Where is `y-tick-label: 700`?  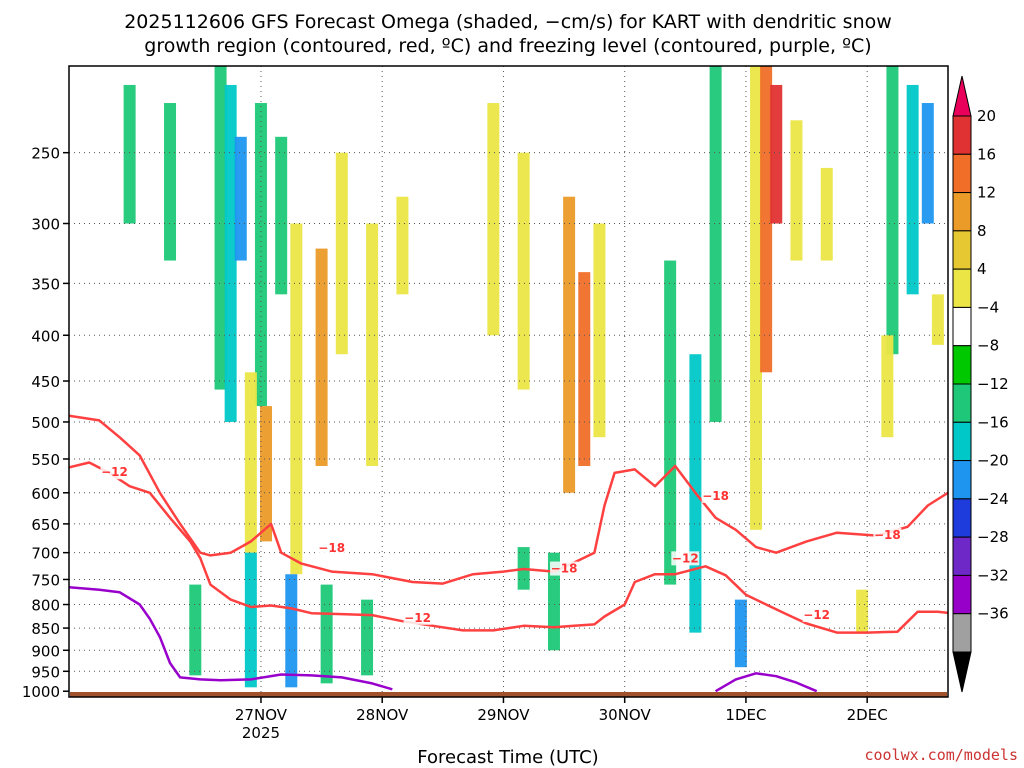 y-tick-label: 700 is located at coordinates (45, 554).